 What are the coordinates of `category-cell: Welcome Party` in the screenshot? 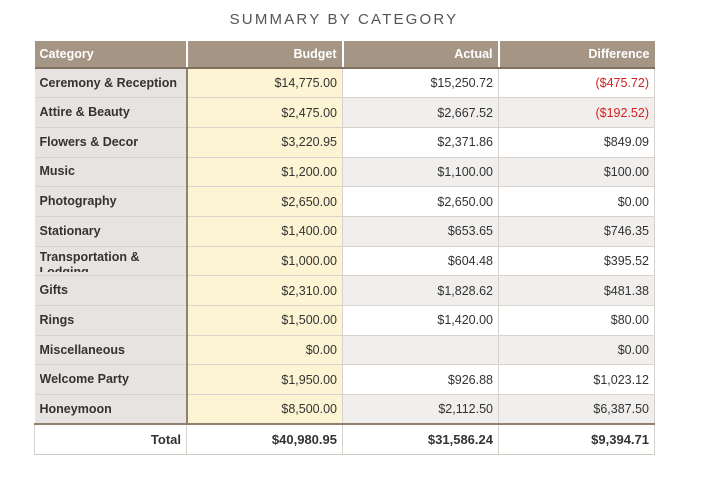 It's located at (111, 380).